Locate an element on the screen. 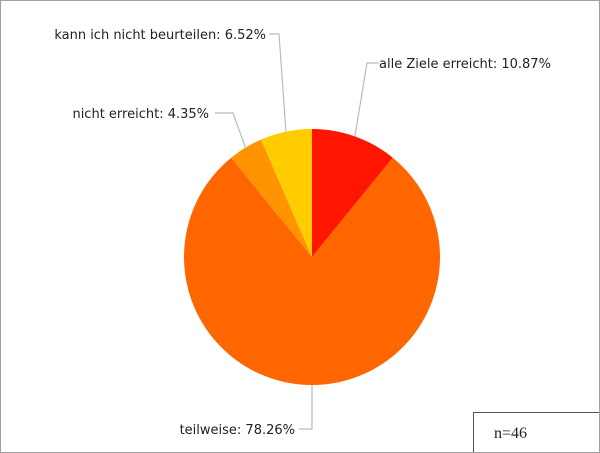 This screenshot has height=453, width=600. slice-label: alle Ziele erreicht: 10.87% is located at coordinates (465, 64).